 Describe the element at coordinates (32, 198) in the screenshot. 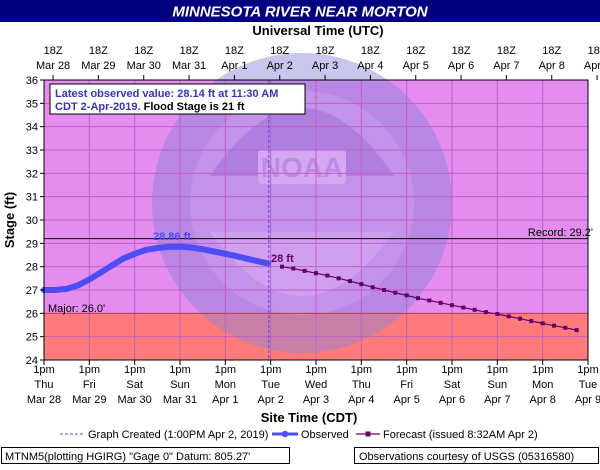

I see `y-tick-label: 31` at that location.